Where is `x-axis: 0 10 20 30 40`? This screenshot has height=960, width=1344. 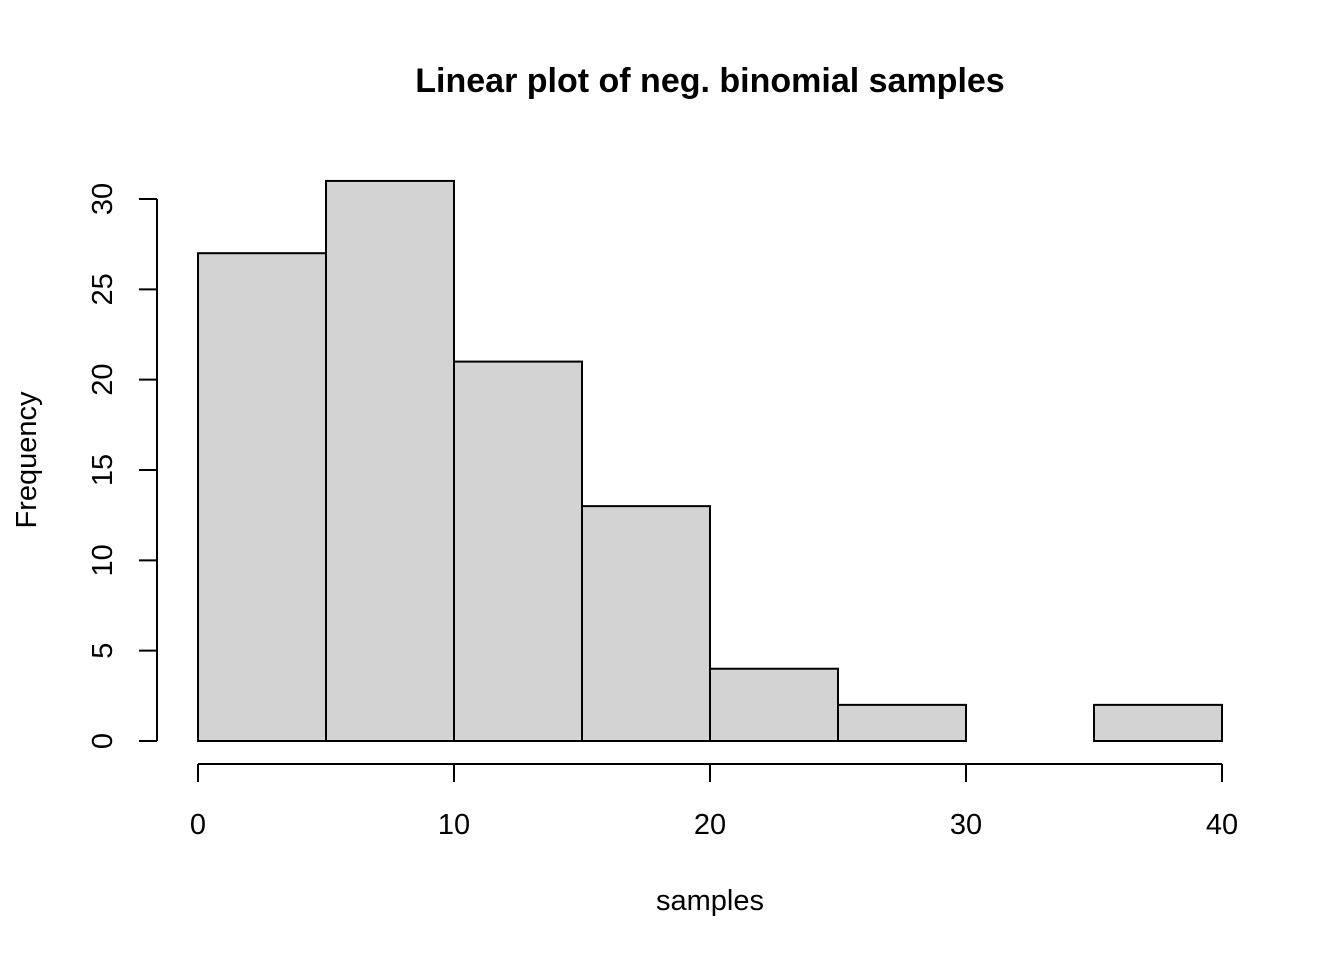 x-axis: 0 10 20 30 40 is located at coordinates (714, 802).